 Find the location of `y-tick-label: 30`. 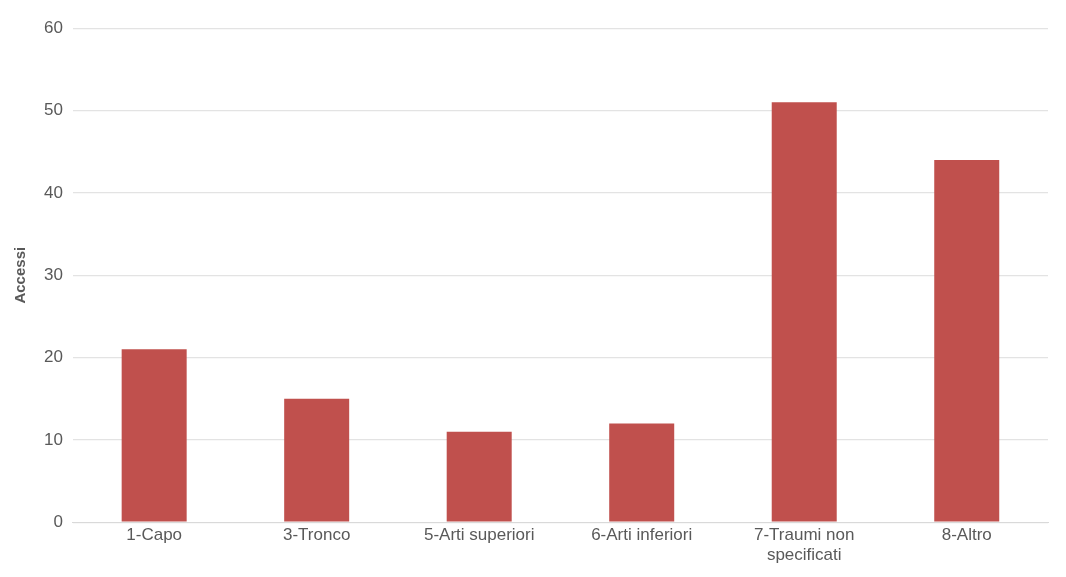

y-tick-label: 30 is located at coordinates (53, 274).